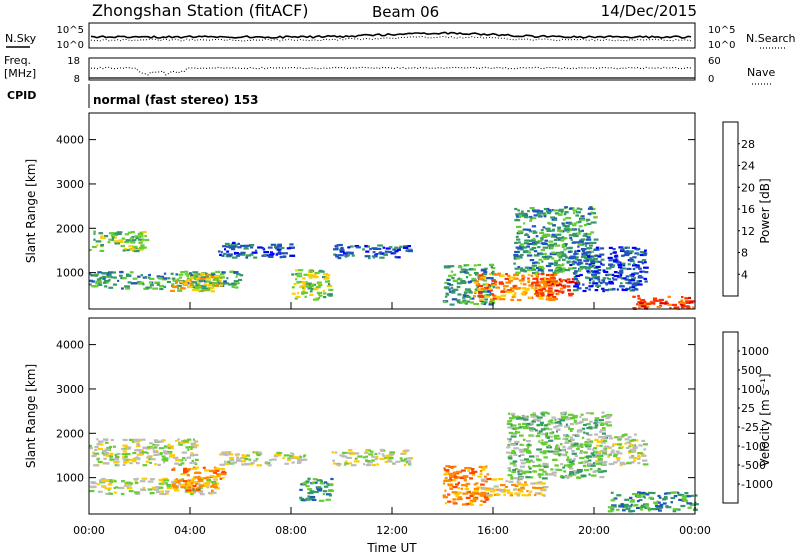 This screenshot has height=554, width=800. I want to click on nave-trace, so click(391, 71).